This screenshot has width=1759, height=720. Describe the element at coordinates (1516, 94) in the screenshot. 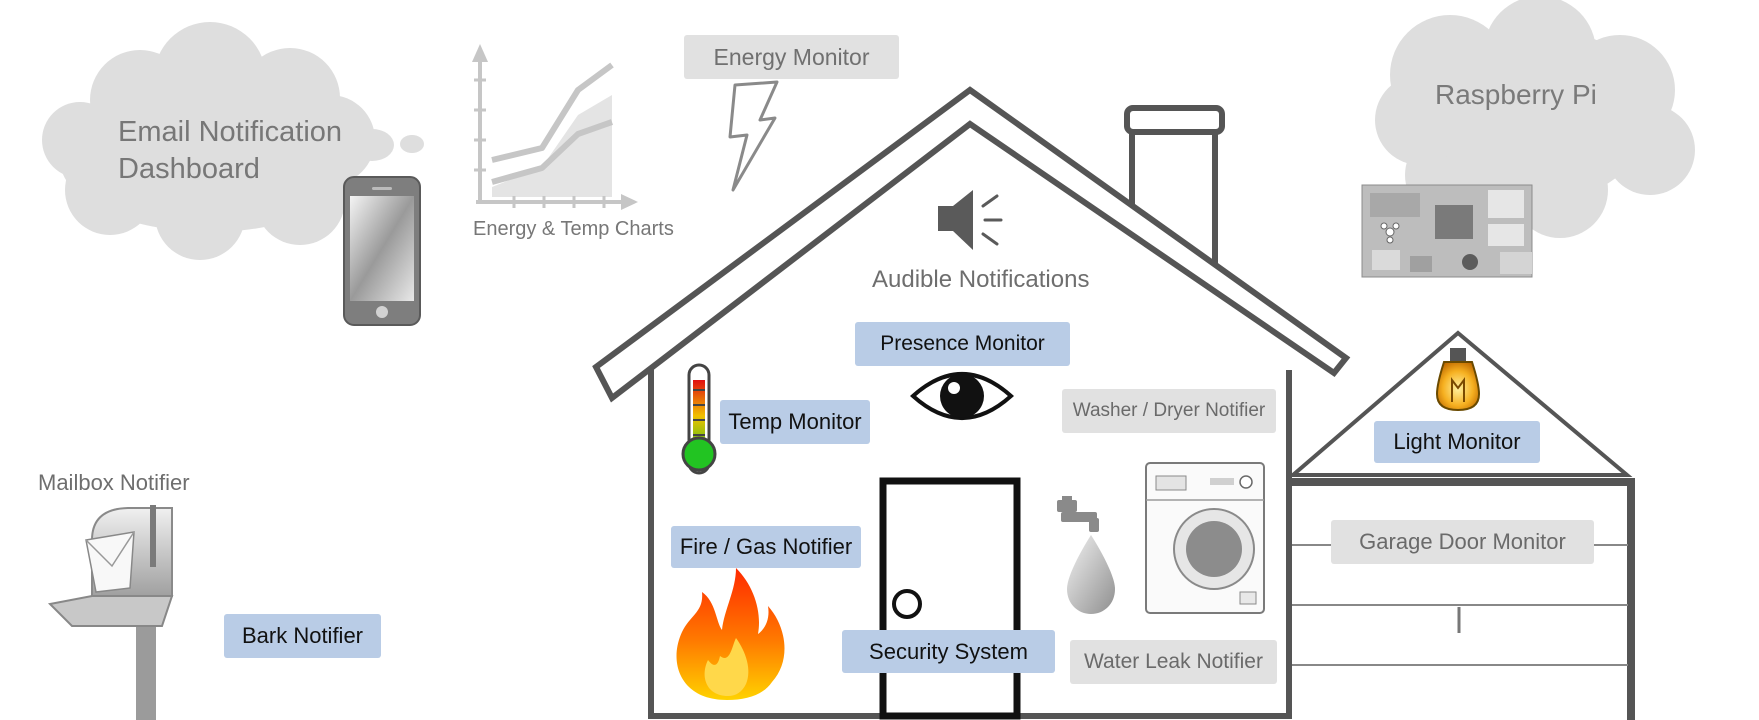

I see `raspberry-pi-label: Raspberry Pi` at that location.